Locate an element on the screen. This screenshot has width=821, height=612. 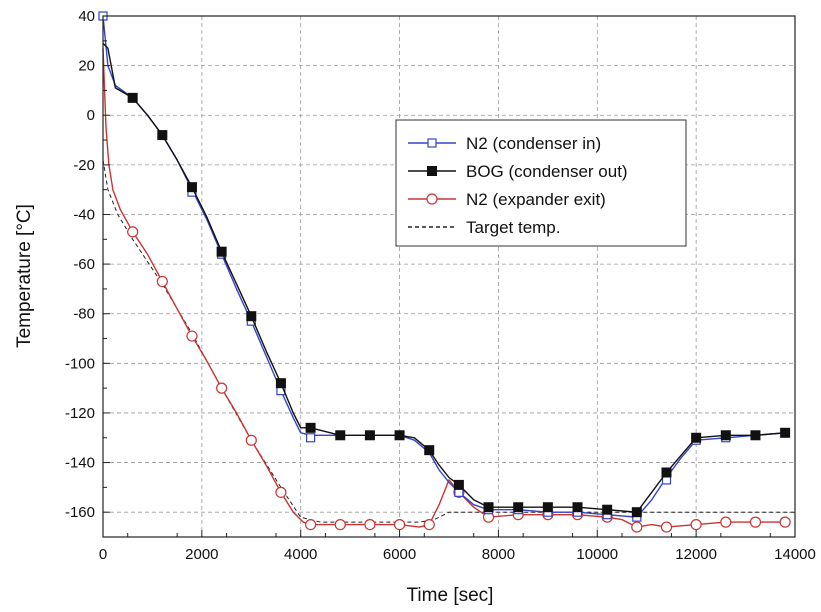
y-tick-label: -100 is located at coordinates (80, 363).